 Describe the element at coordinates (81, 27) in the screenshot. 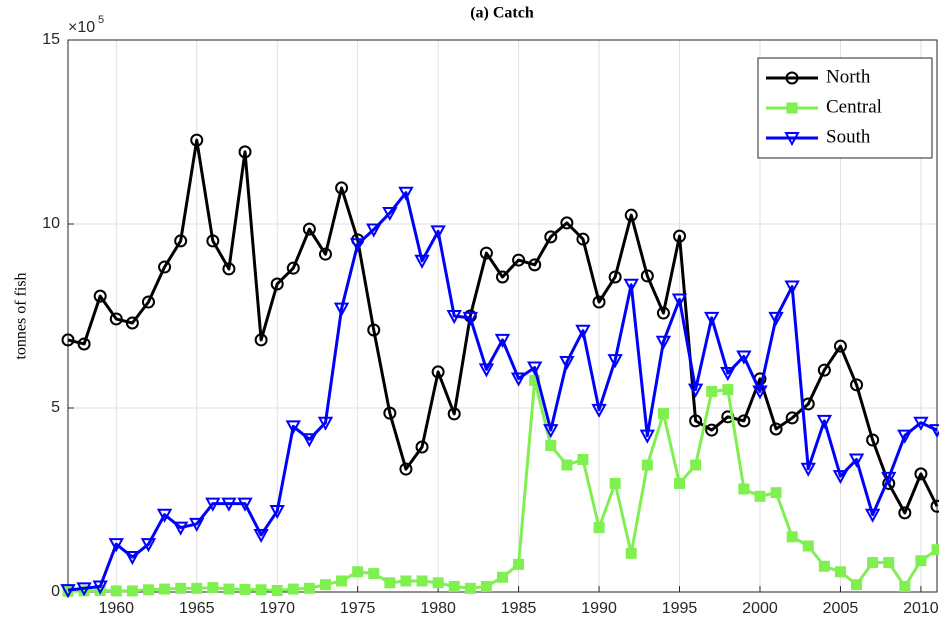

I see `y-multiplier: ×10` at that location.